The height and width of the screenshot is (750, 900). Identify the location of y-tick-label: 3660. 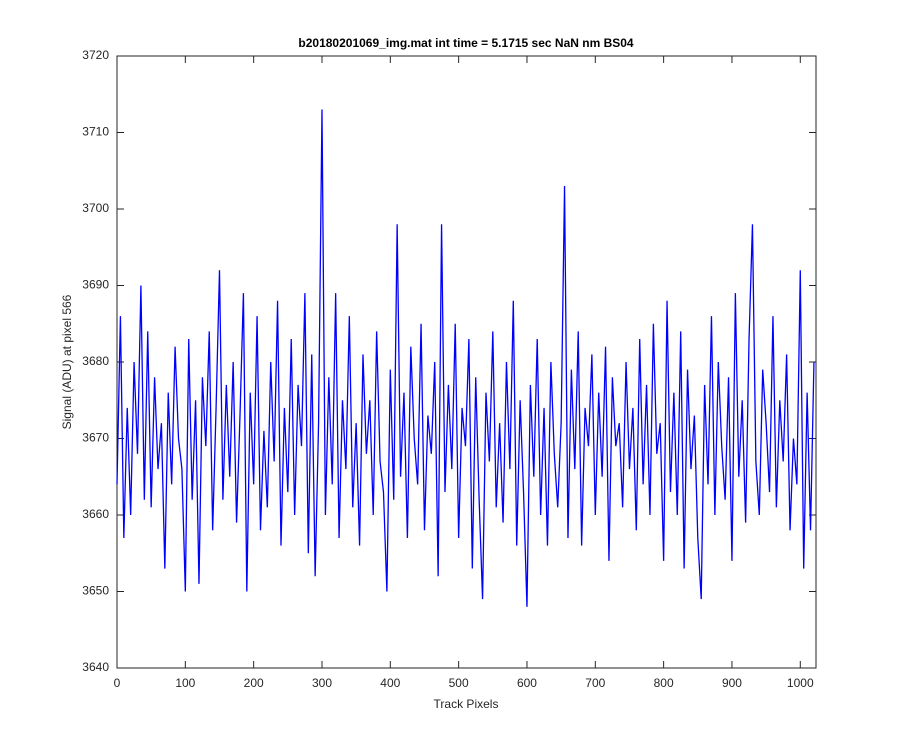
(95, 514).